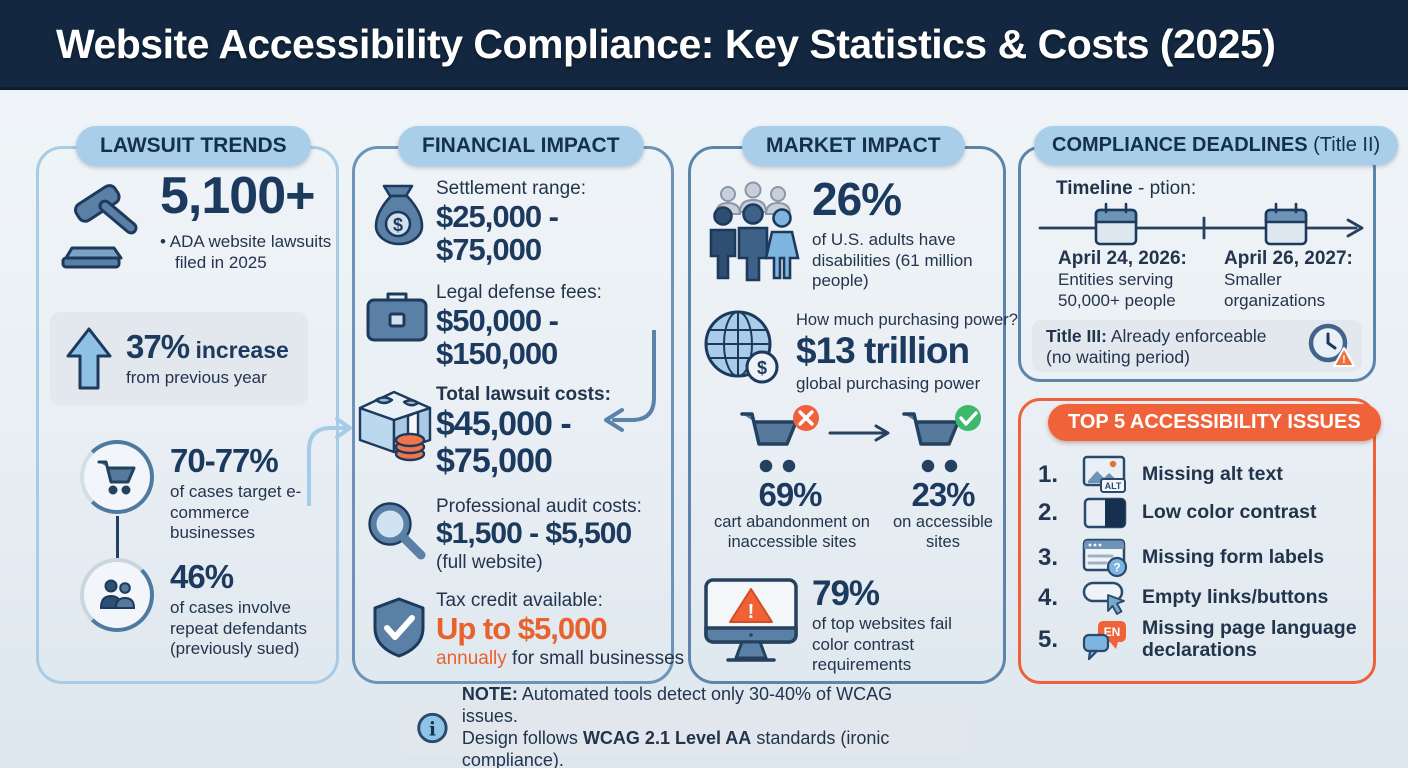  I want to click on top-issues-header: TOP 5 ACCESSIBILITY ISSUES, so click(1214, 422).